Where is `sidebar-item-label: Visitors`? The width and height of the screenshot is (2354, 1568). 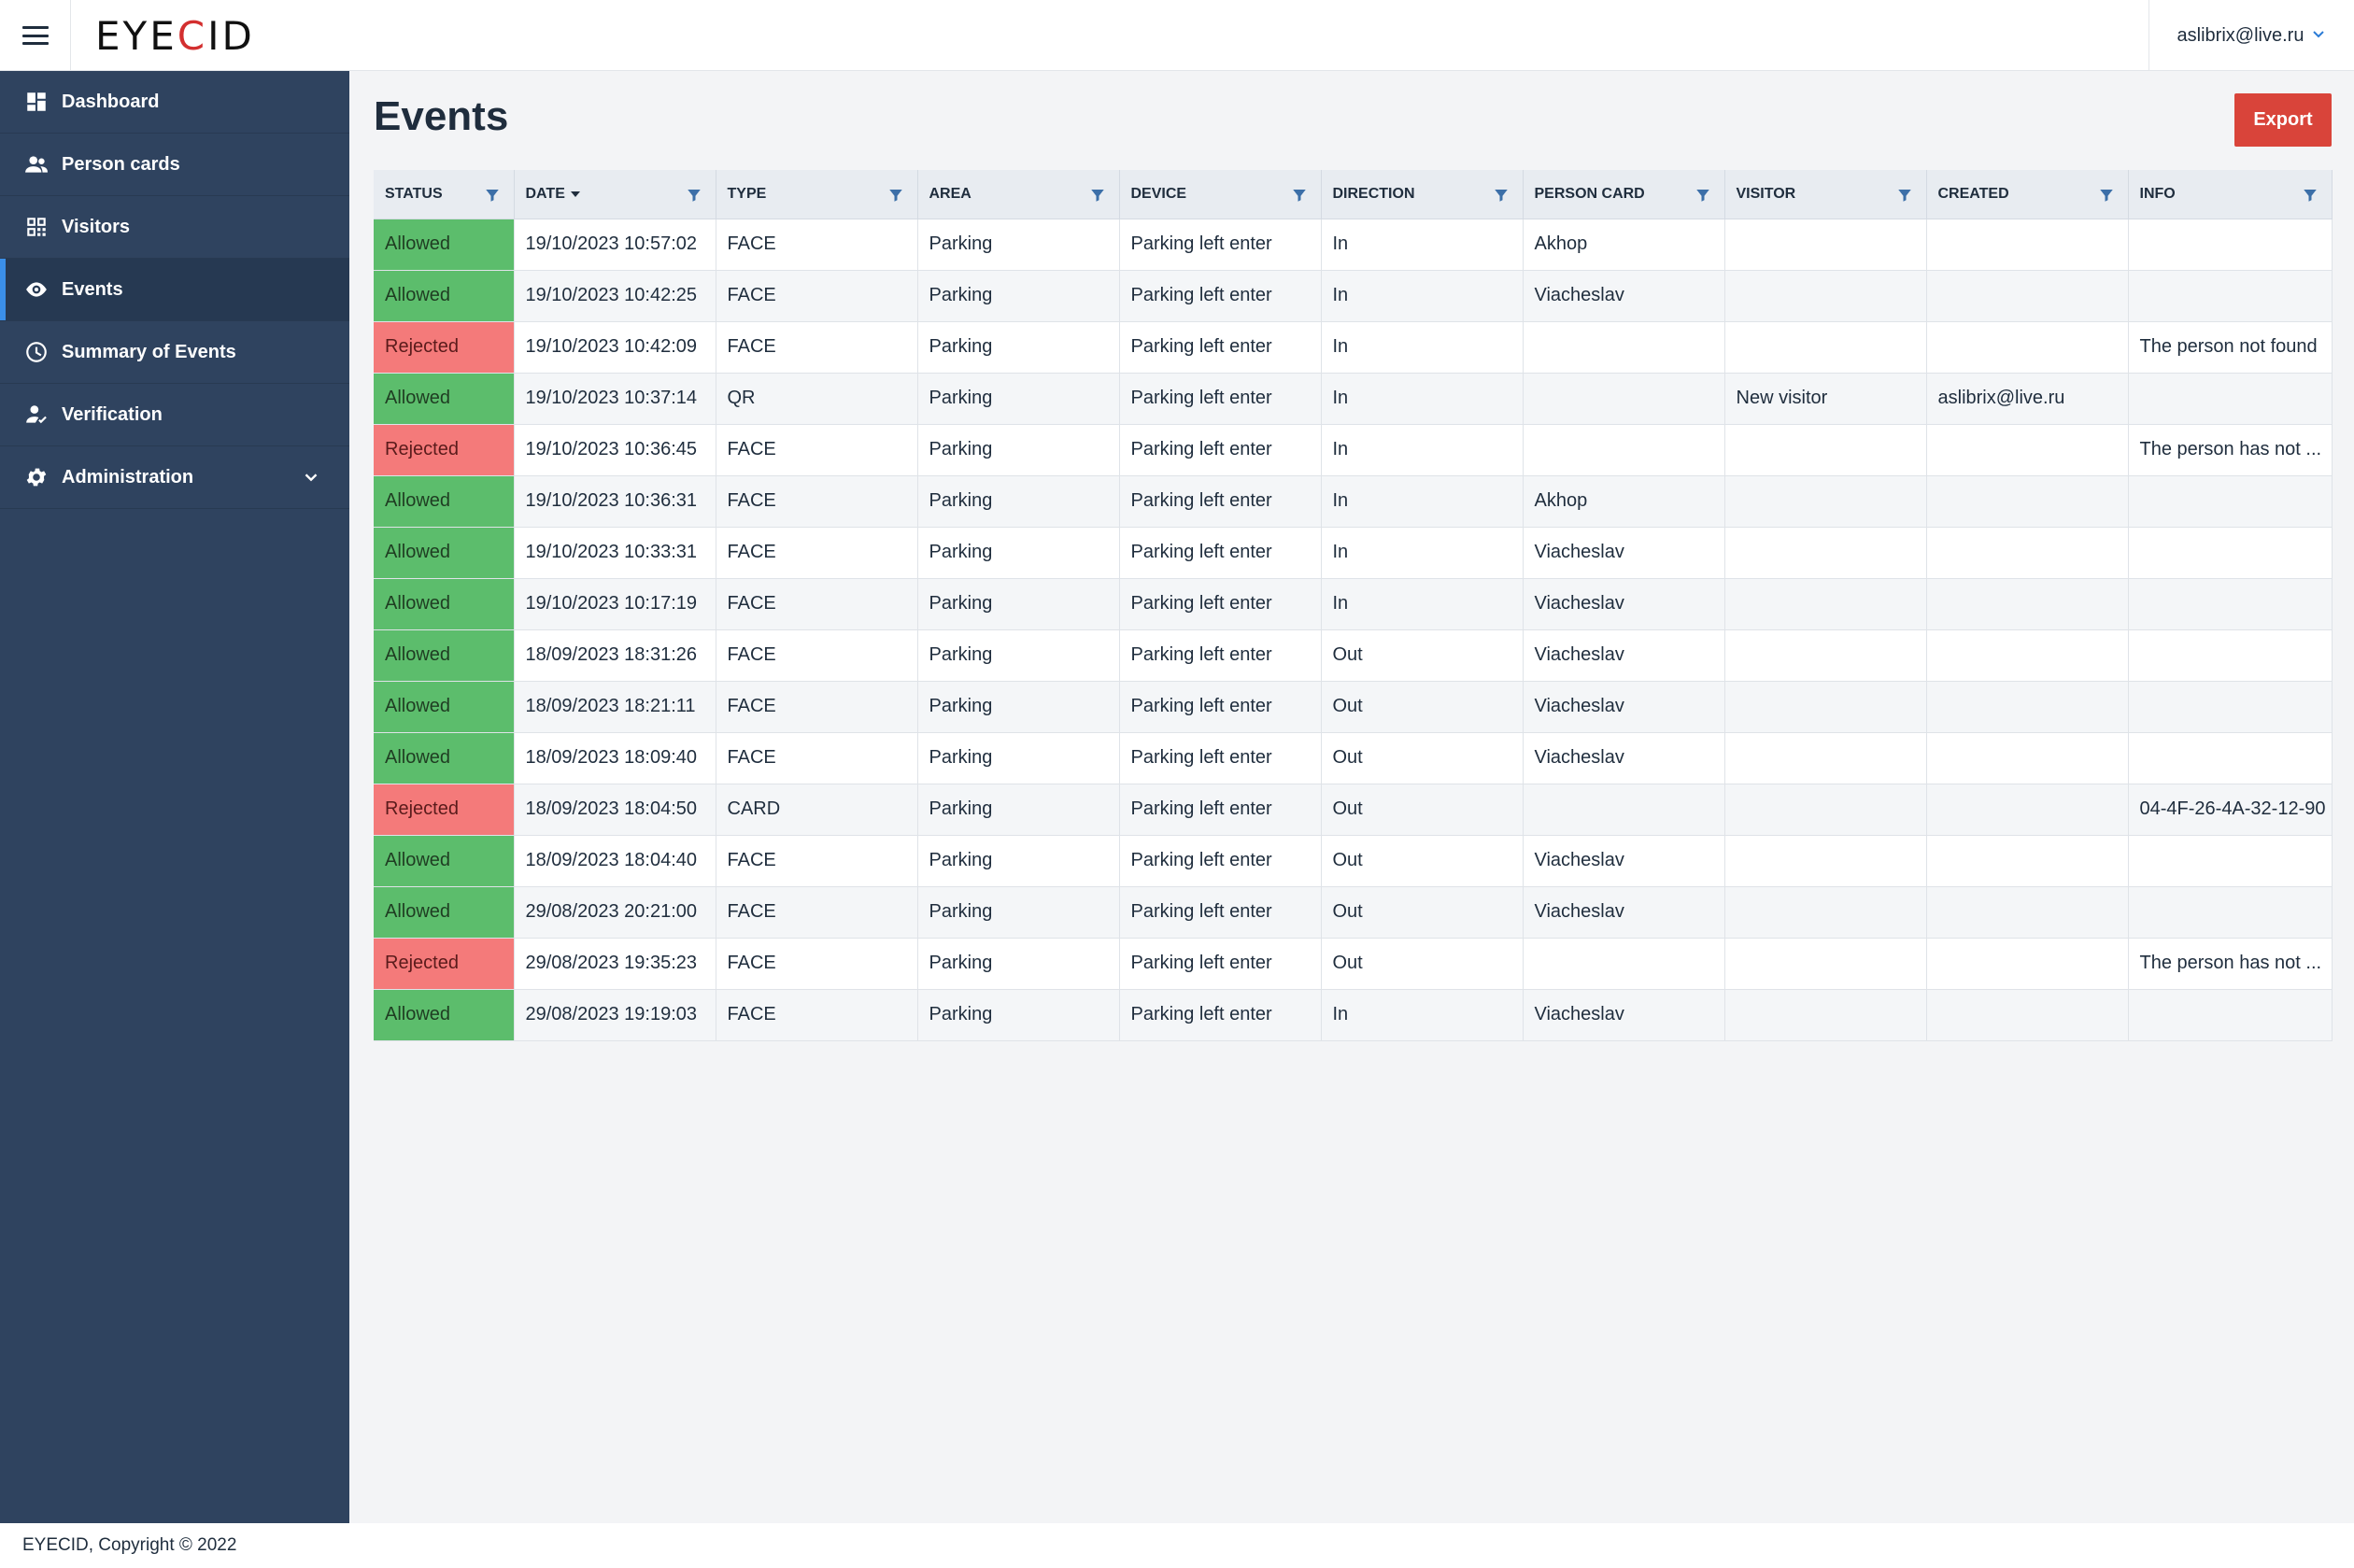
sidebar-item-label: Visitors is located at coordinates (96, 226).